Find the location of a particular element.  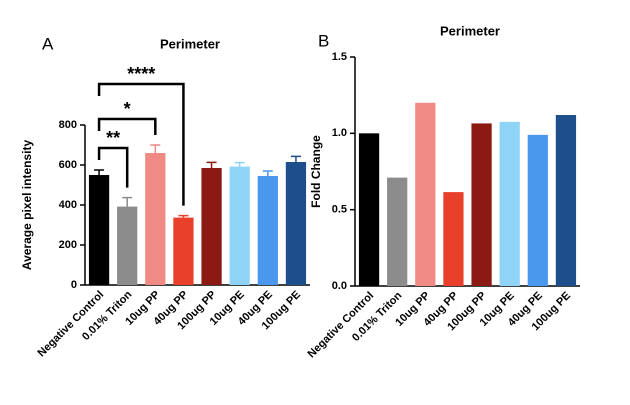

y-tick-label: 1.0 is located at coordinates (339, 133).